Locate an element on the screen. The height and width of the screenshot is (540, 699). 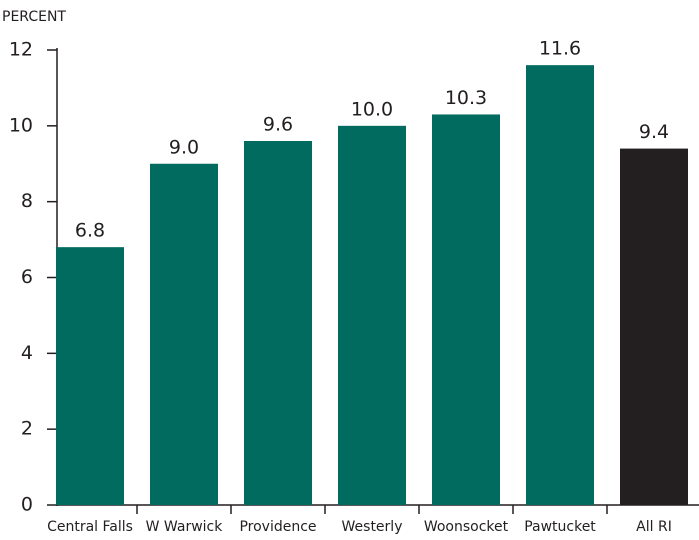
value-label: 11.6 is located at coordinates (560, 49).